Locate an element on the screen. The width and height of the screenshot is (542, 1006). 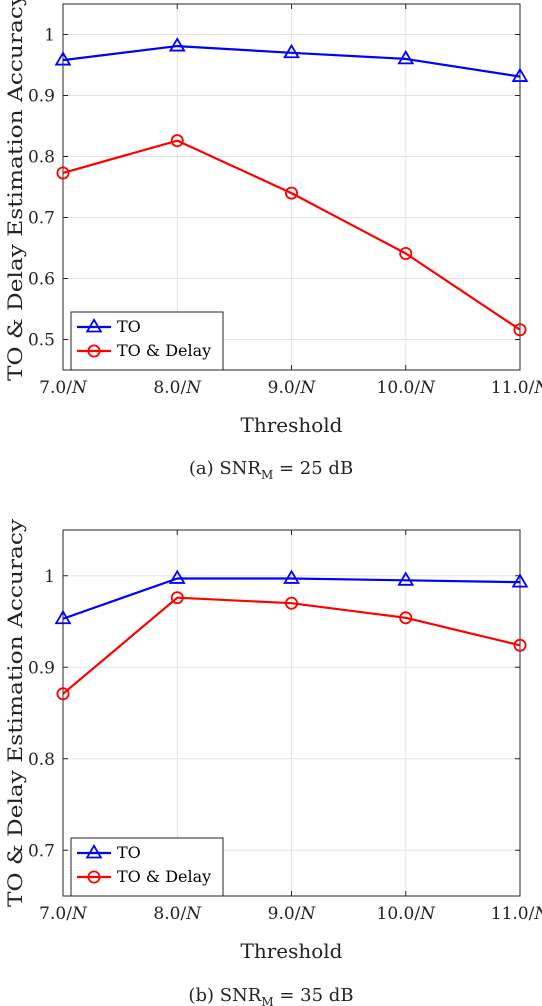
figure-caption: (b) SNRM = 35 dB is located at coordinates (270, 995).